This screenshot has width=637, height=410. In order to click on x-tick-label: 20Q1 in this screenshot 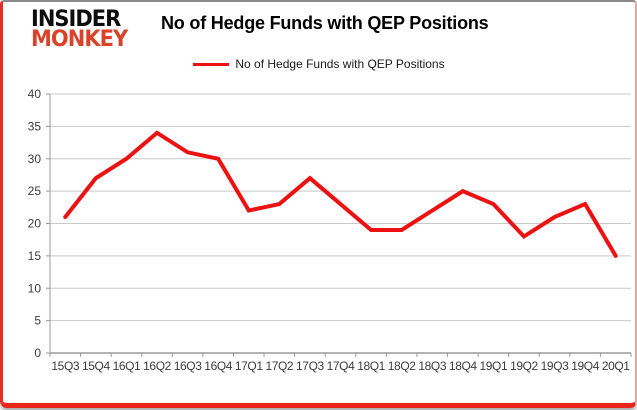, I will do `click(616, 366)`.